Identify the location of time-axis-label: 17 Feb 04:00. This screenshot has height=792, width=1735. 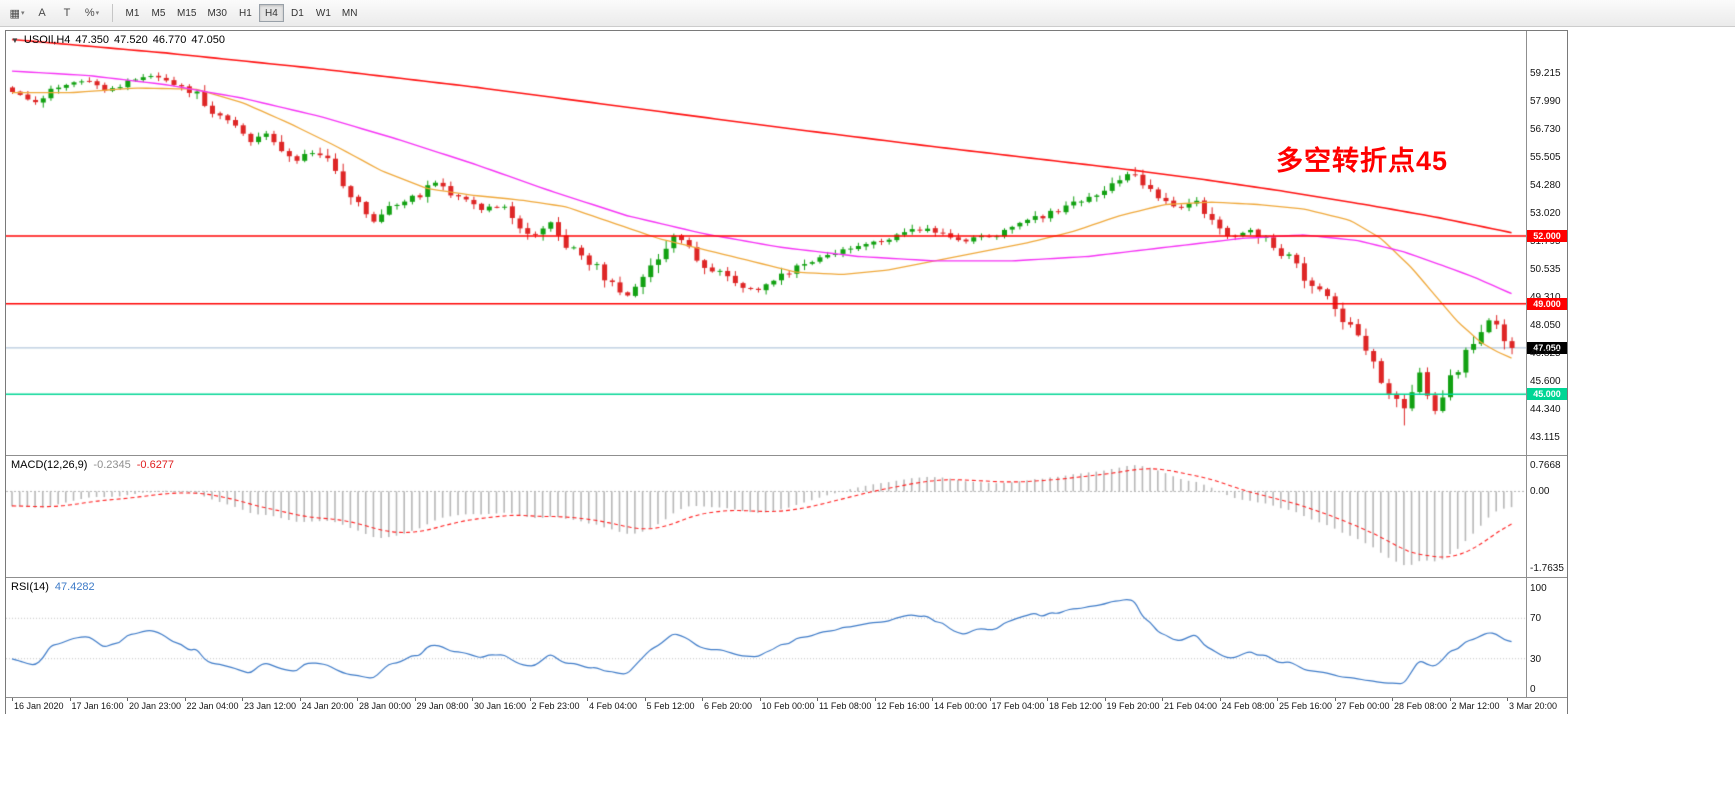
(1018, 706).